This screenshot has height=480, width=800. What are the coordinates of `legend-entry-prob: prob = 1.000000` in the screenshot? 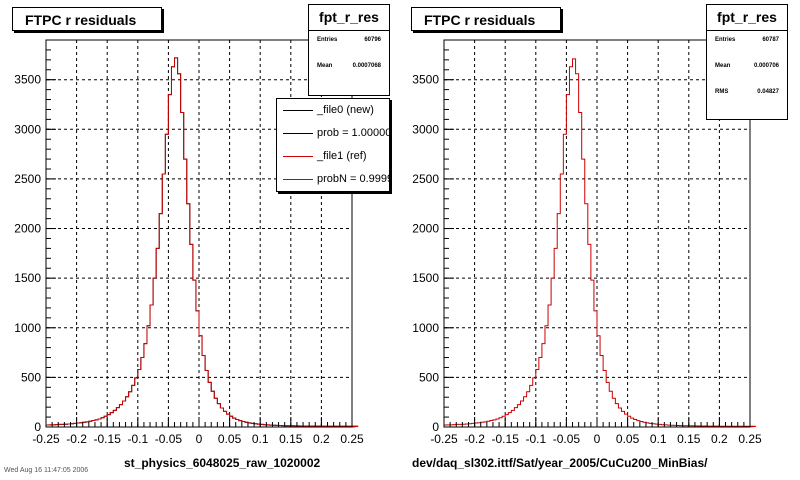 It's located at (333, 134).